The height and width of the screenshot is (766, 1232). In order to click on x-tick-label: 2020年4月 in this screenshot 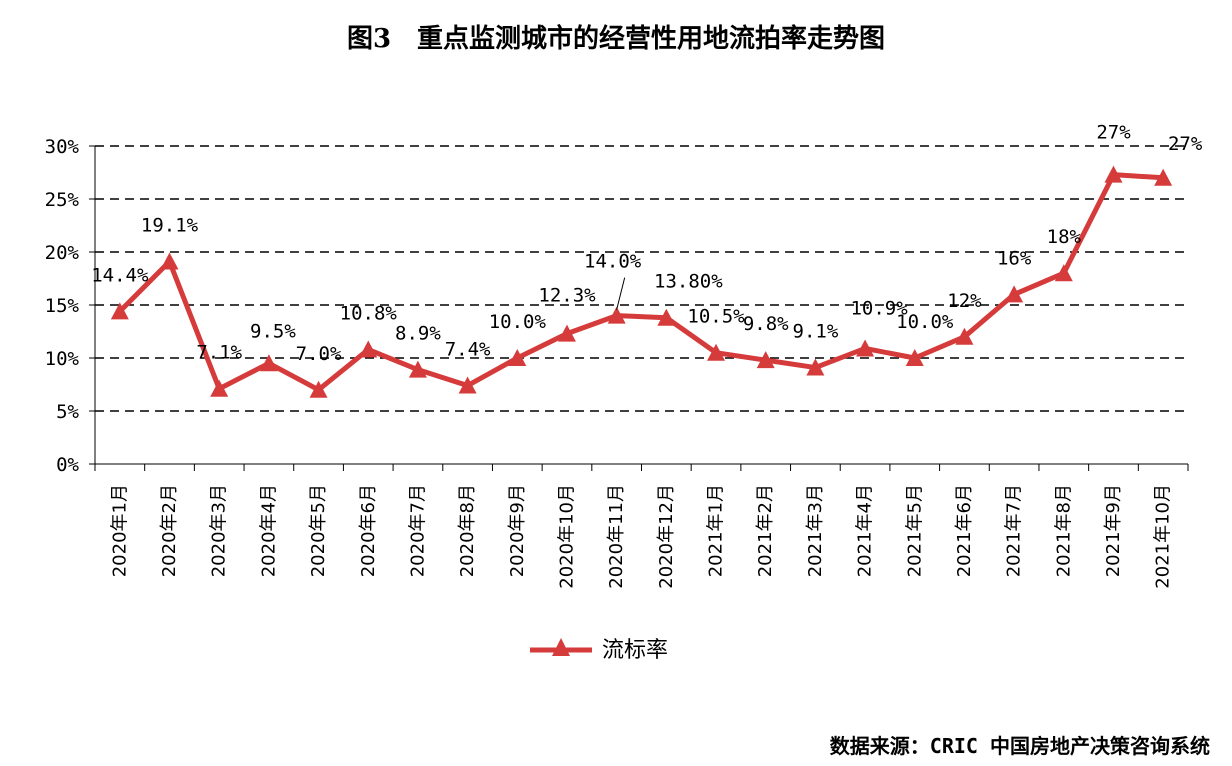, I will do `click(268, 530)`.